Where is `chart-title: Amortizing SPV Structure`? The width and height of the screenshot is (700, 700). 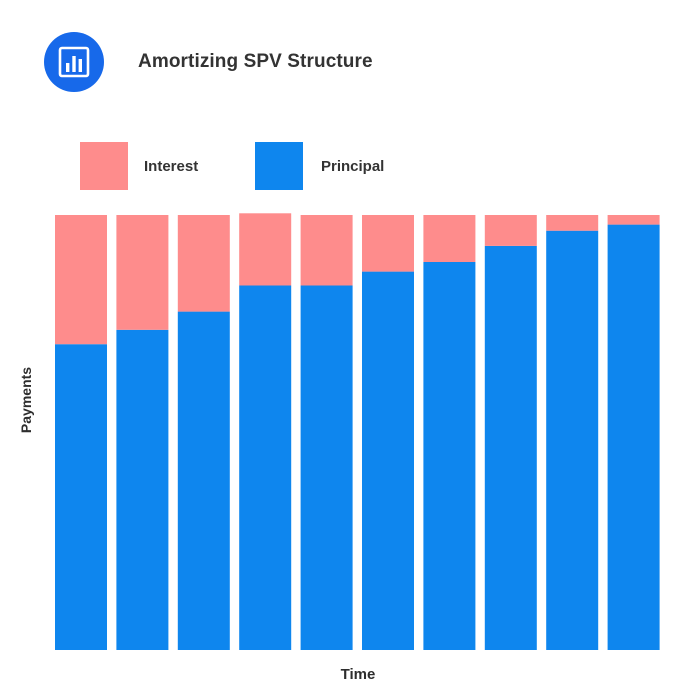
chart-title: Amortizing SPV Structure is located at coordinates (255, 61).